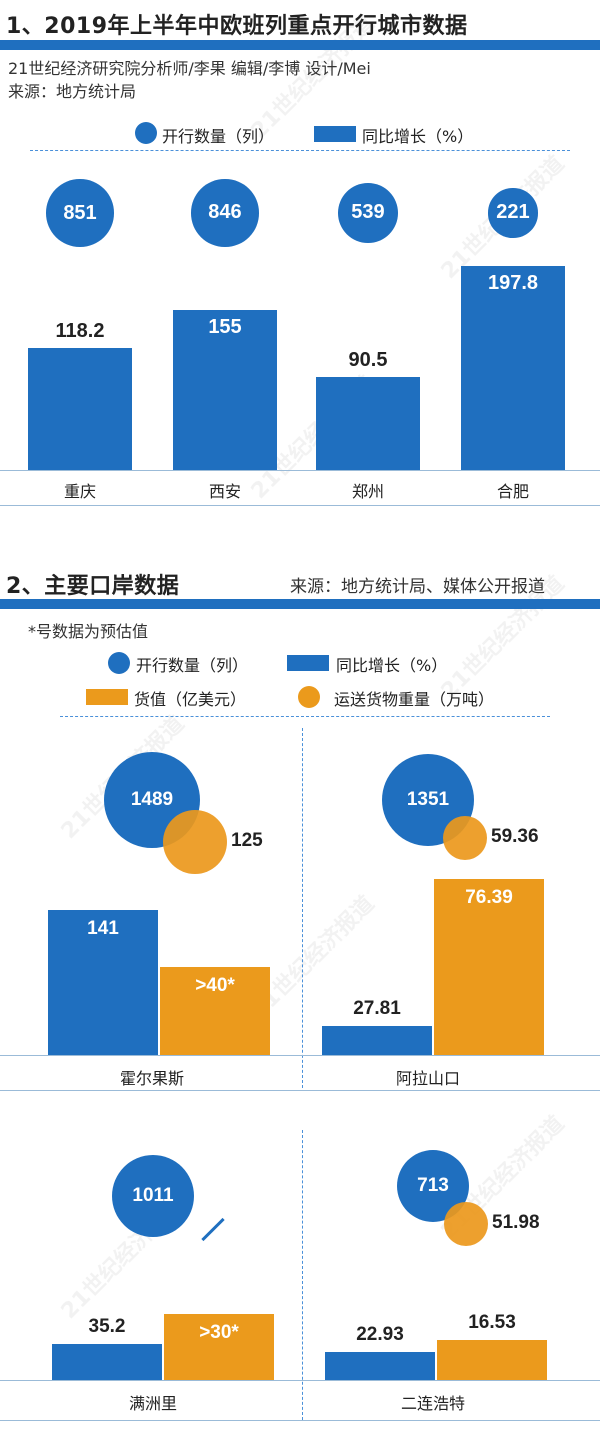 This screenshot has height=1438, width=600. What do you see at coordinates (300, 470) in the screenshot?
I see `chart1-baseline` at bounding box center [300, 470].